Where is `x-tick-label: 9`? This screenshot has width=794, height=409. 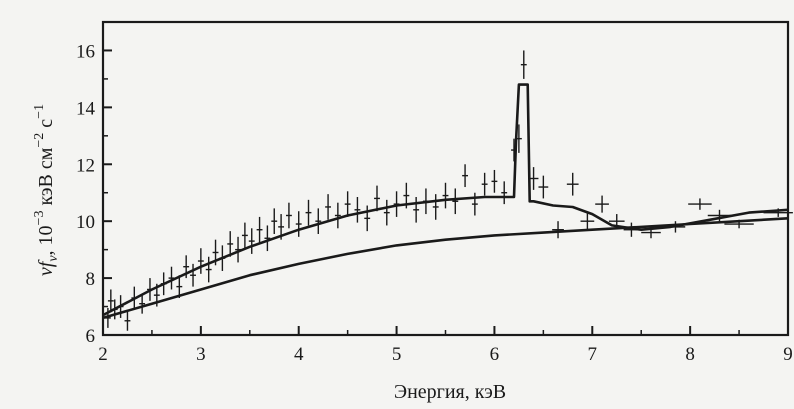
x-tick-label: 9 is located at coordinates (788, 354).